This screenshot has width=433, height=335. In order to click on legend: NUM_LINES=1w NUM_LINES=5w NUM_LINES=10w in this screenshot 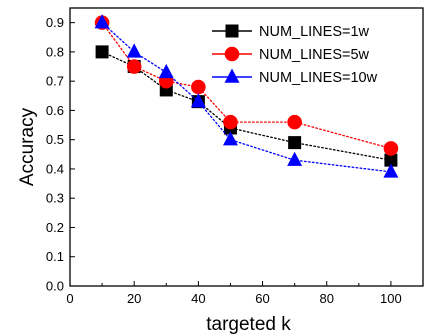, I will do `click(295, 55)`.